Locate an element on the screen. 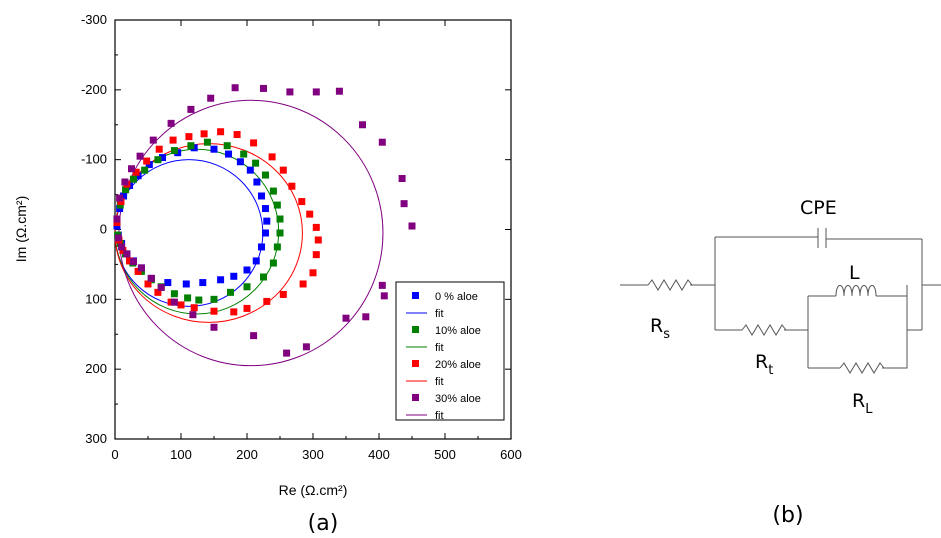  y-tick-label: -200 is located at coordinates (94, 89).